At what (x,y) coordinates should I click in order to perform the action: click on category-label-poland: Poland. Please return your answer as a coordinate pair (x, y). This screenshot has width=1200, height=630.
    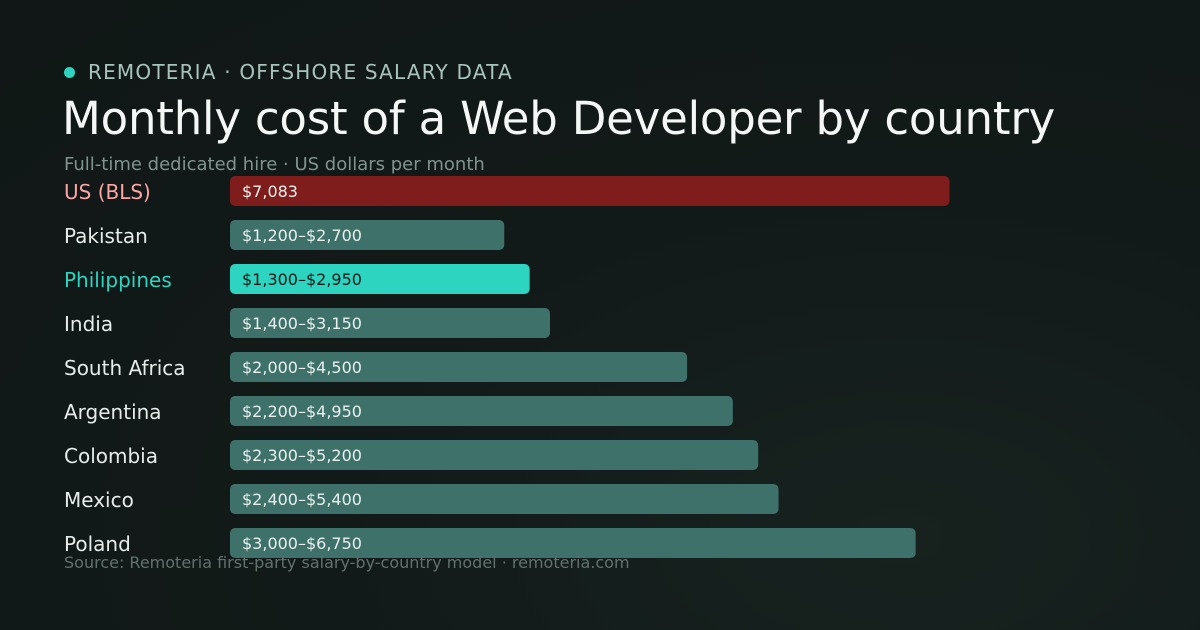
    Looking at the image, I should click on (97, 544).